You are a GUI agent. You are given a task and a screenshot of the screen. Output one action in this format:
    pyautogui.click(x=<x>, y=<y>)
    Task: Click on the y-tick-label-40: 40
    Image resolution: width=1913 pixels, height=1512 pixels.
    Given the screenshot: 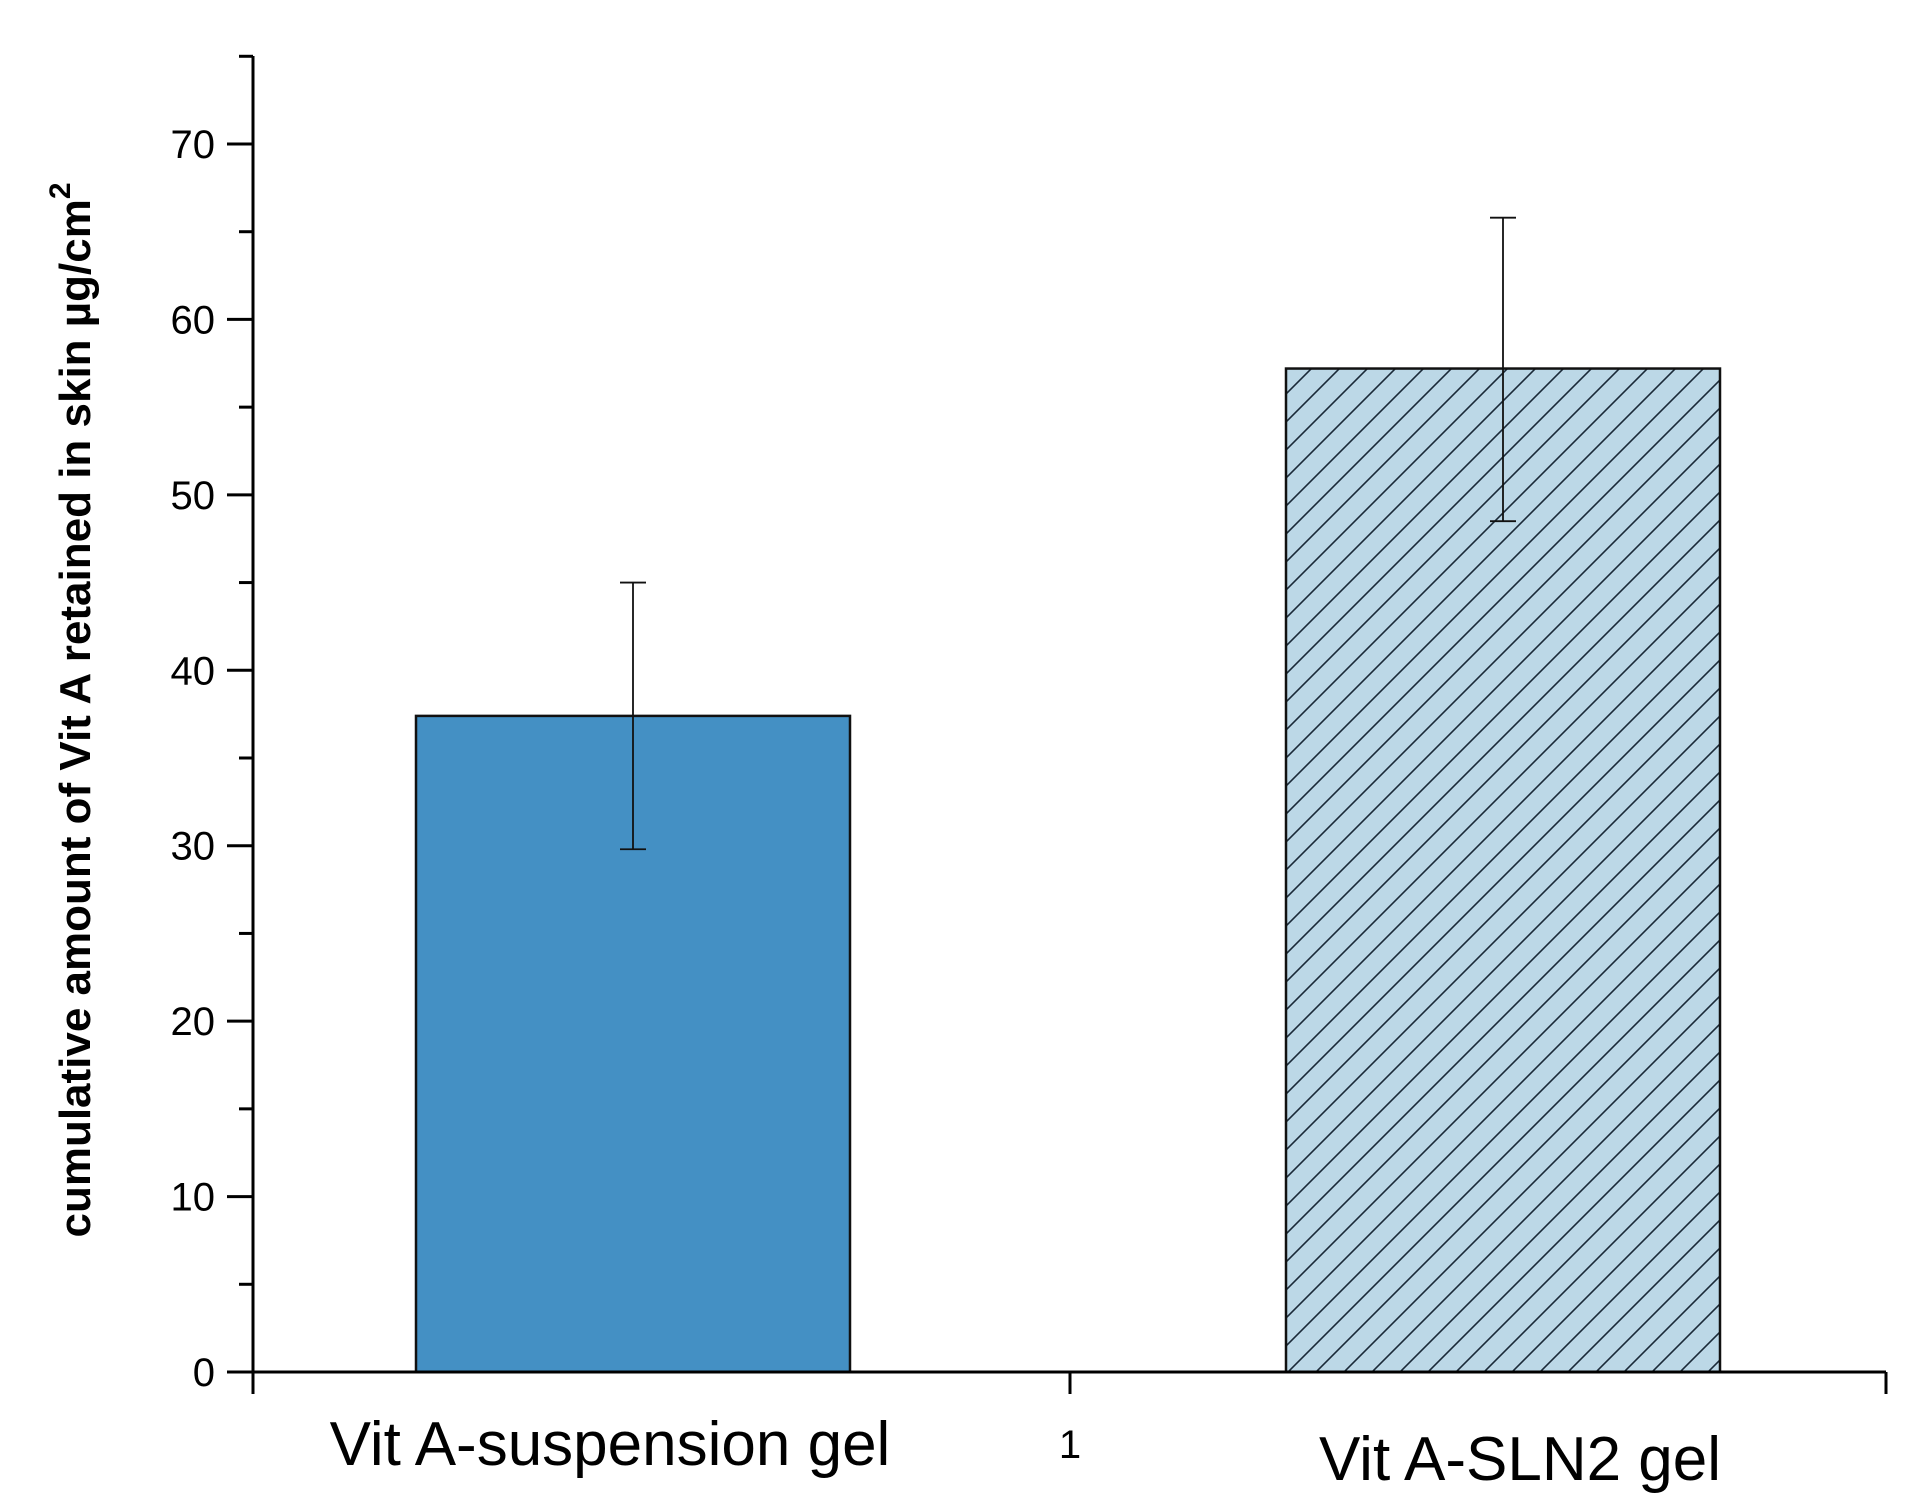 What is the action you would take?
    pyautogui.click(x=193, y=671)
    